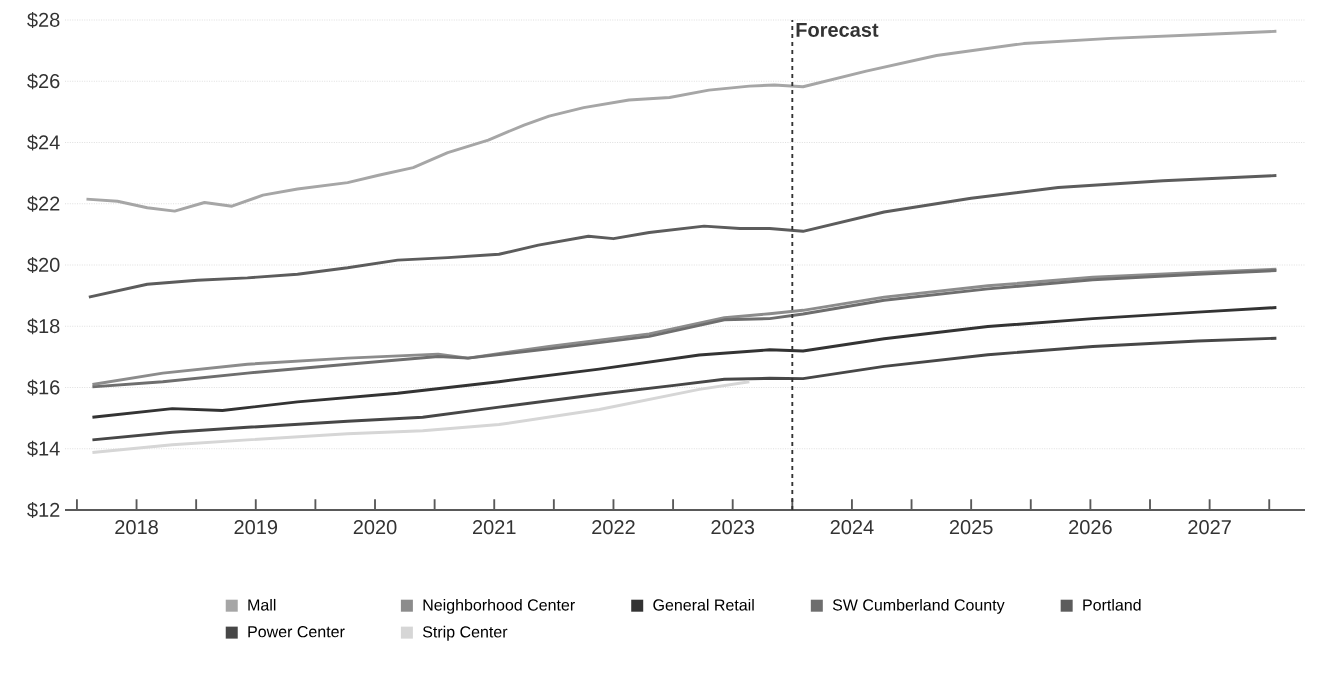 The height and width of the screenshot is (679, 1324). What do you see at coordinates (43, 387) in the screenshot?
I see `y-tick-label: $16` at bounding box center [43, 387].